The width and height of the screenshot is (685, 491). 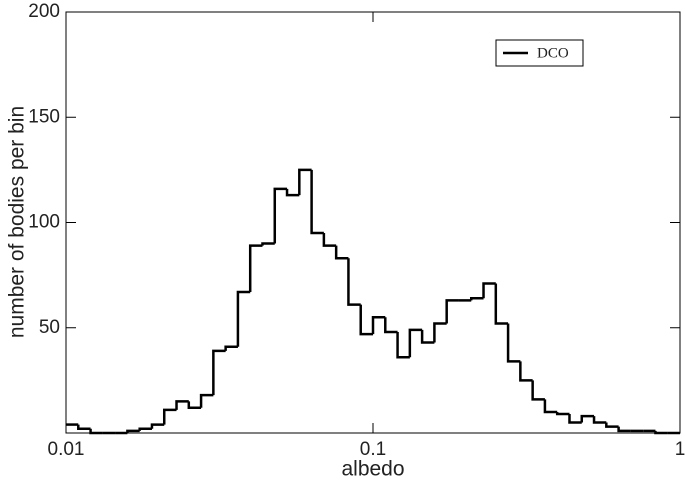 What do you see at coordinates (44, 222) in the screenshot?
I see `y-tick-label: 100` at bounding box center [44, 222].